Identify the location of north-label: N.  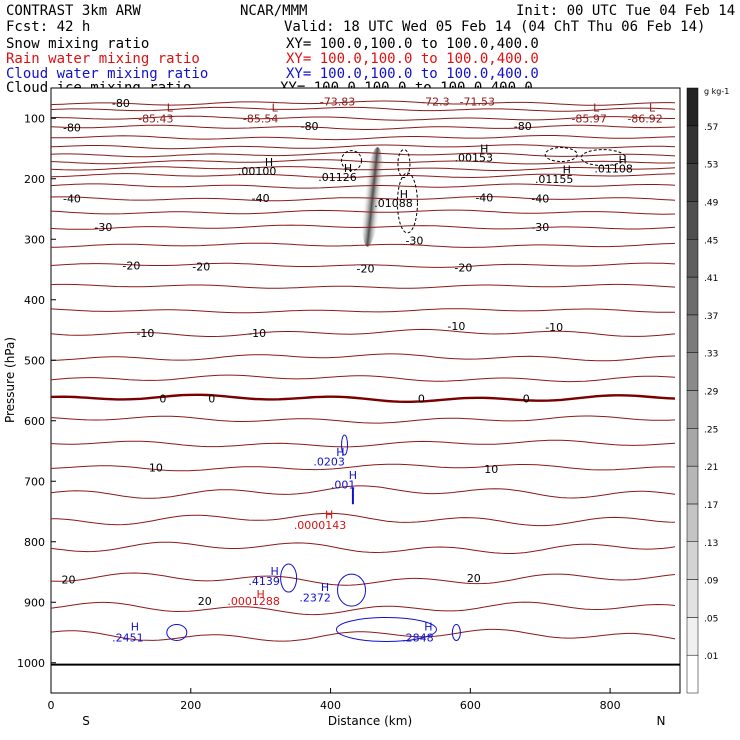
(661, 721).